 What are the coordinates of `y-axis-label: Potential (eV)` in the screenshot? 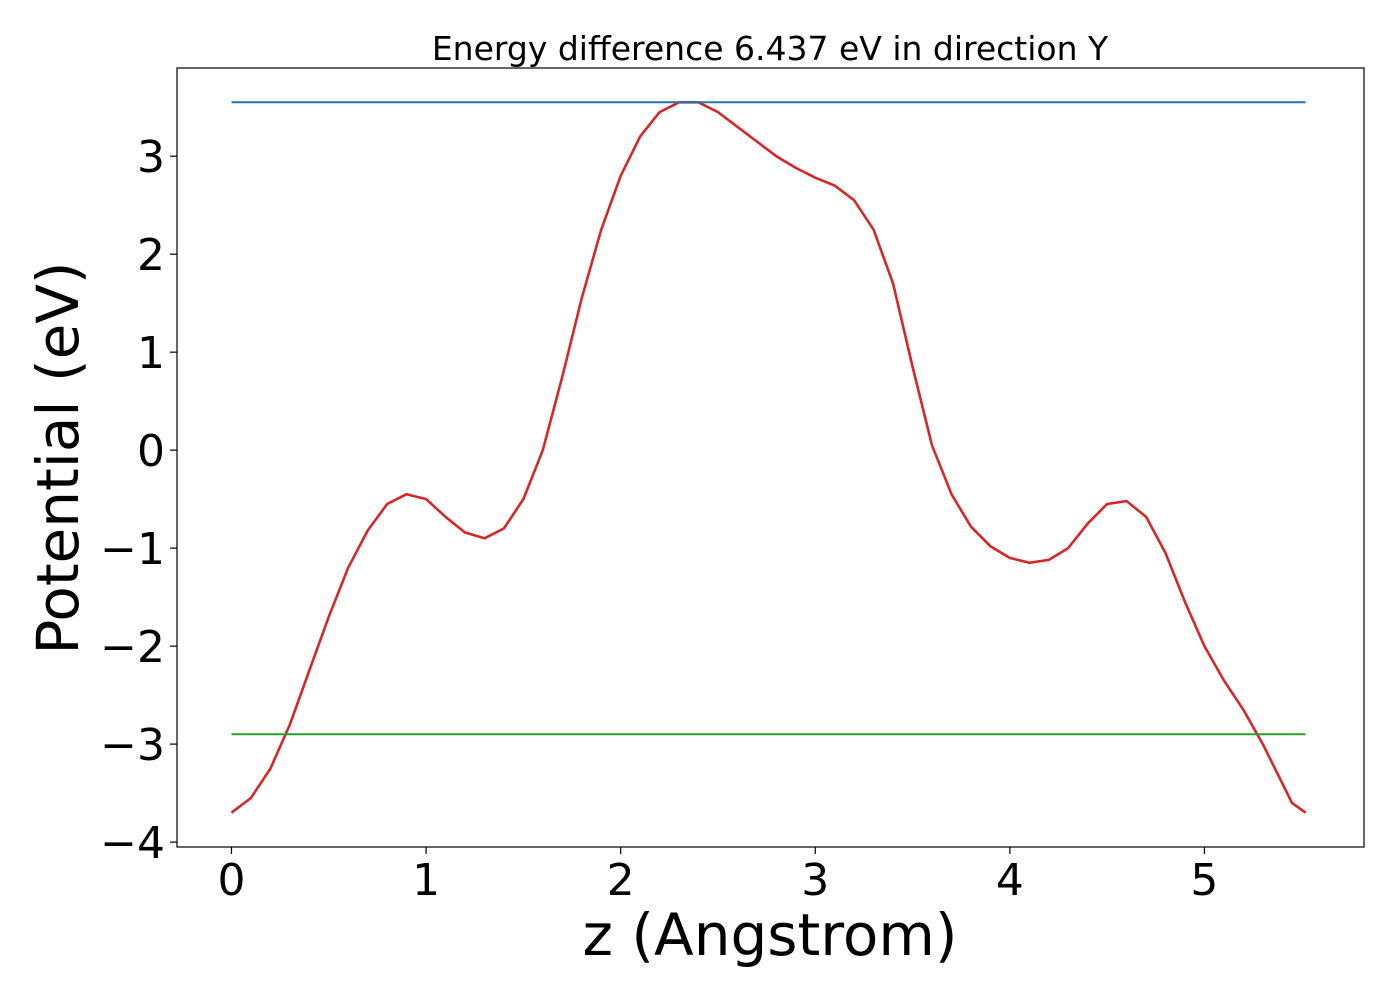 It's located at (58, 457).